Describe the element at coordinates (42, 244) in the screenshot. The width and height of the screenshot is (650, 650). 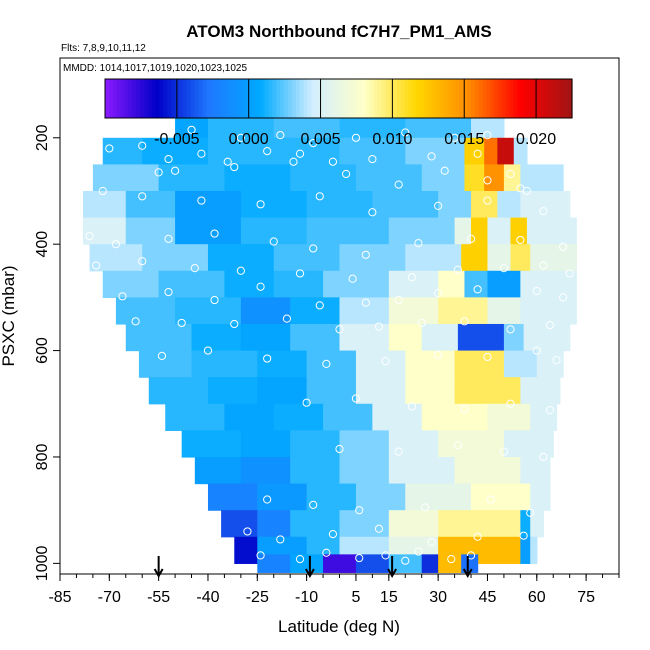
I see `y-tick-label: 400` at that location.